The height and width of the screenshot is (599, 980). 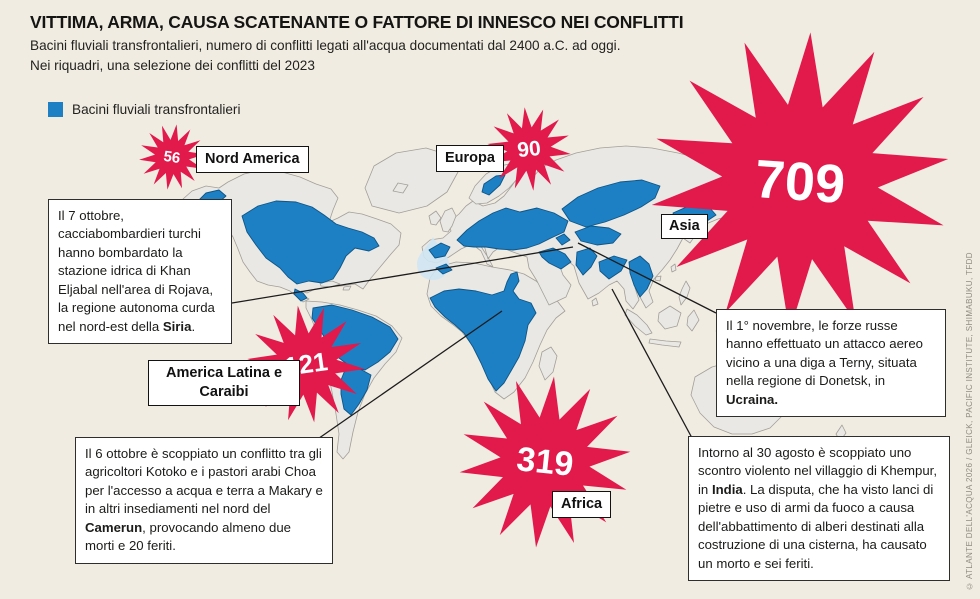 What do you see at coordinates (693, 320) in the screenshot?
I see `land-sulawesi` at bounding box center [693, 320].